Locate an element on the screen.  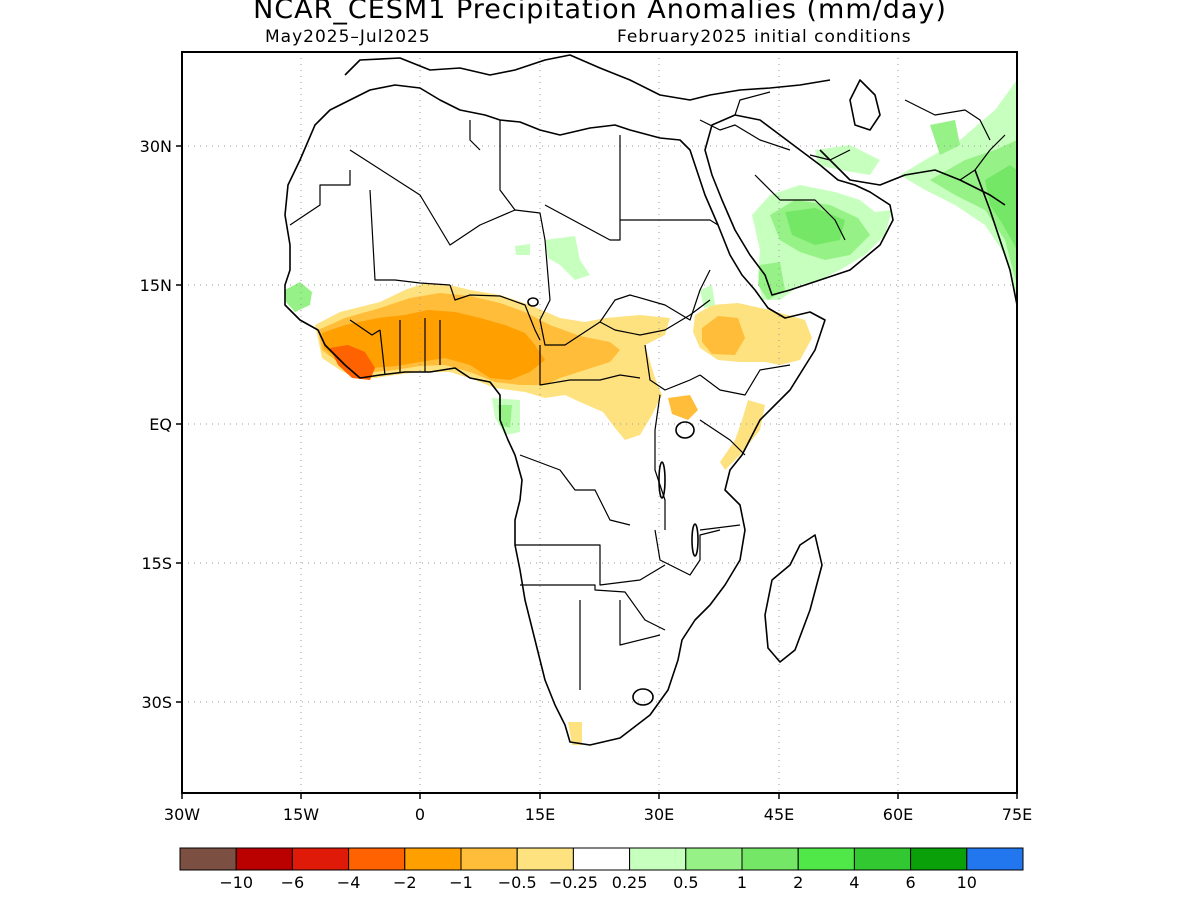
valid-period: May2025–Jul2025 is located at coordinates (348, 37).